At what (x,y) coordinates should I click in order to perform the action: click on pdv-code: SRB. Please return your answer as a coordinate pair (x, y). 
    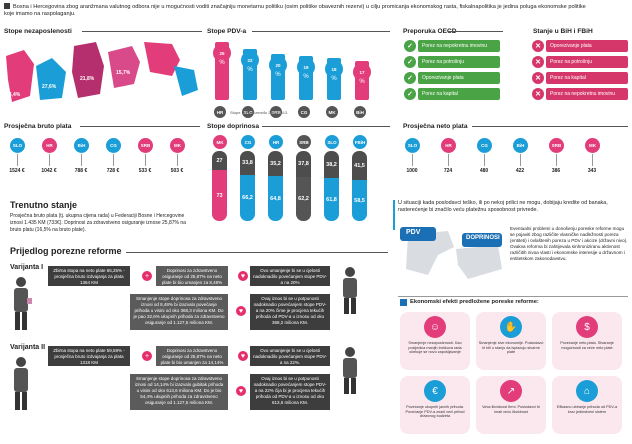
    Looking at the image, I should click on (276, 112).